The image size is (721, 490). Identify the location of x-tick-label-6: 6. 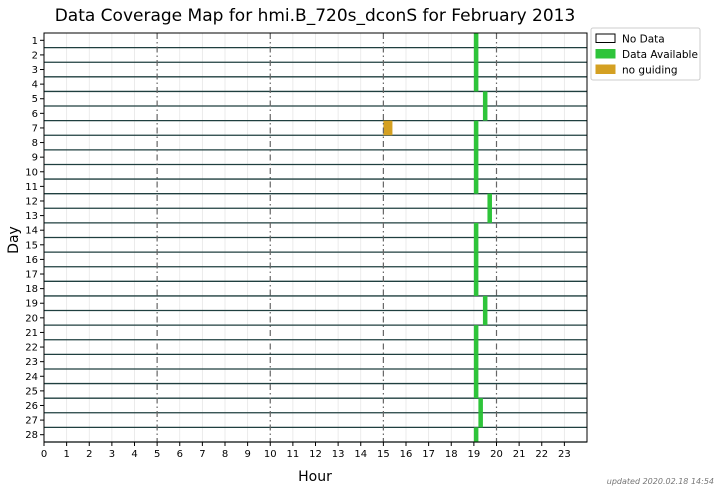
(180, 454).